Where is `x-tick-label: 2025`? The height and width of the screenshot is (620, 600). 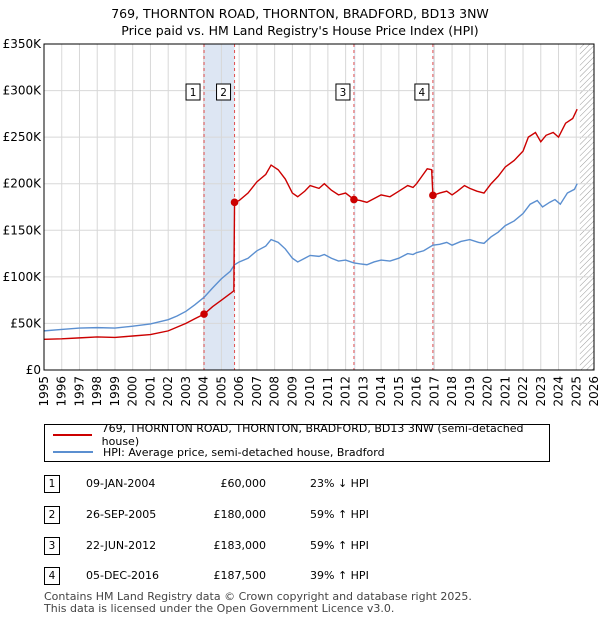
x-tick-label: 2025 is located at coordinates (576, 391).